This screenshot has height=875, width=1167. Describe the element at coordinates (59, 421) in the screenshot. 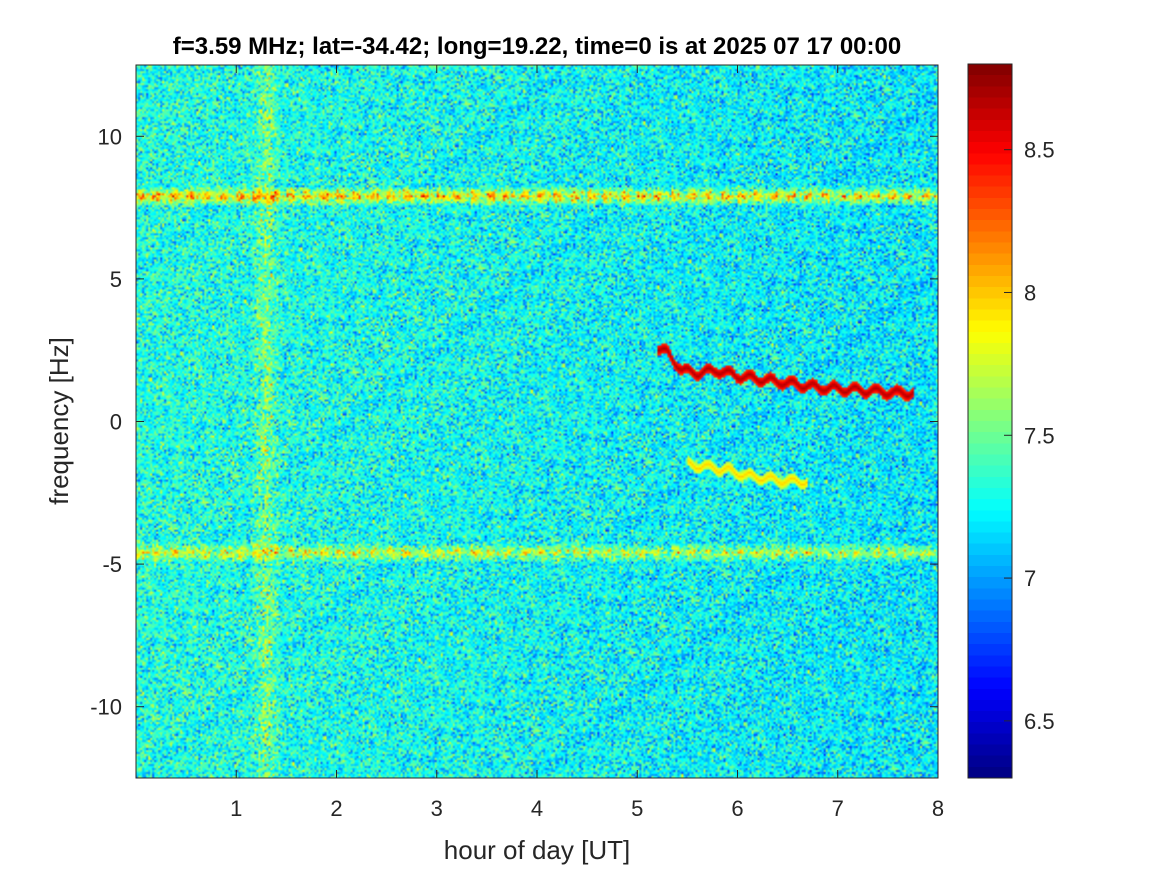

I see `y-axis-label: frequency [Hz]` at that location.